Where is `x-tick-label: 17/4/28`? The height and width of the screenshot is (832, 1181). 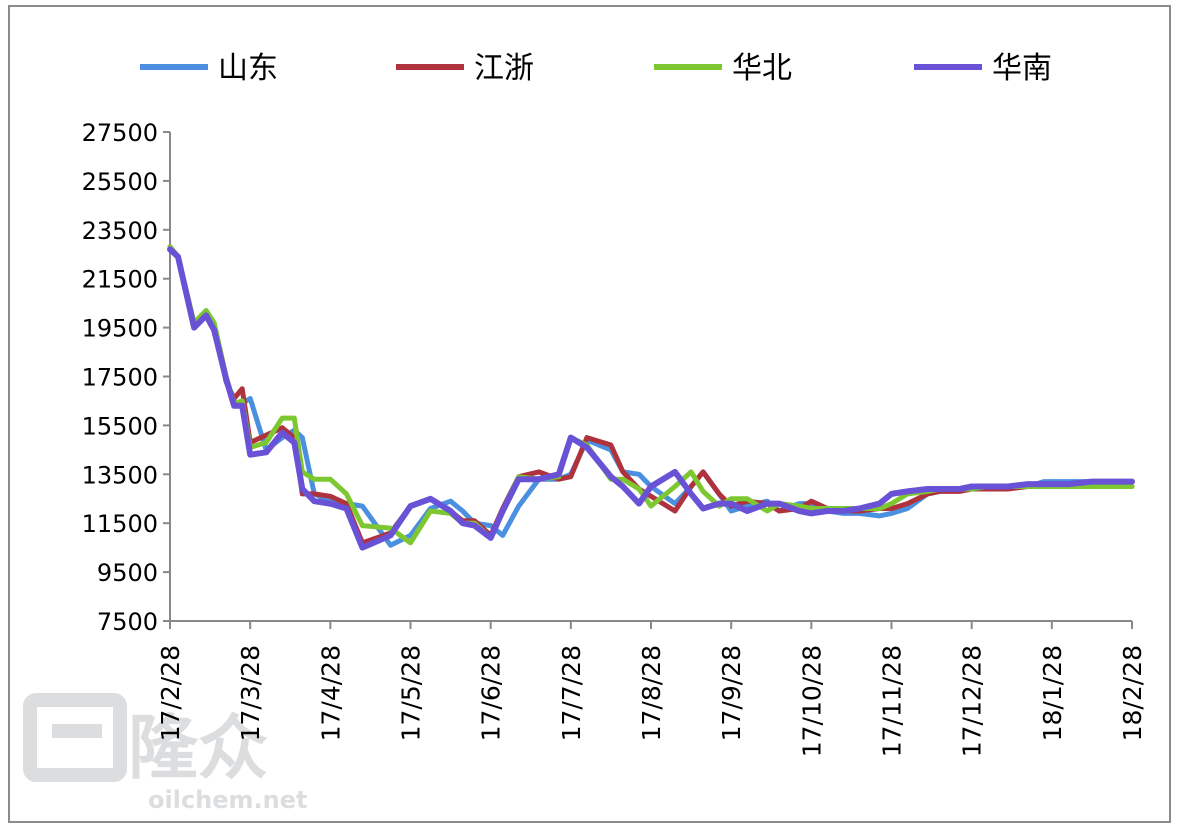
x-tick-label: 17/4/28 is located at coordinates (330, 693).